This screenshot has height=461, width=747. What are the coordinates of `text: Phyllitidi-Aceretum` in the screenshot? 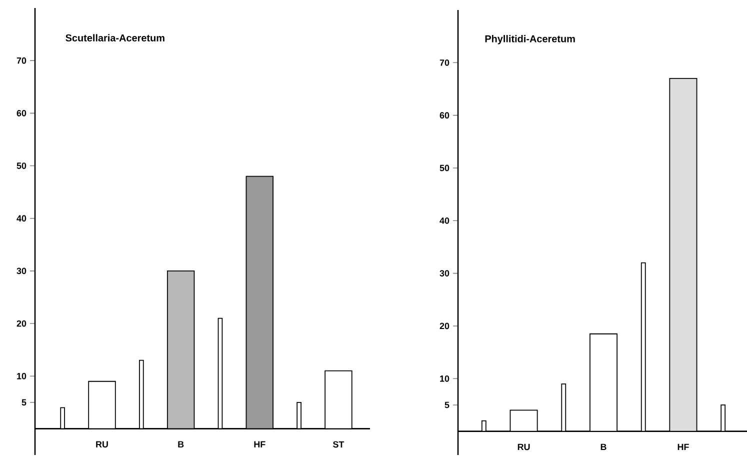 It's located at (530, 39).